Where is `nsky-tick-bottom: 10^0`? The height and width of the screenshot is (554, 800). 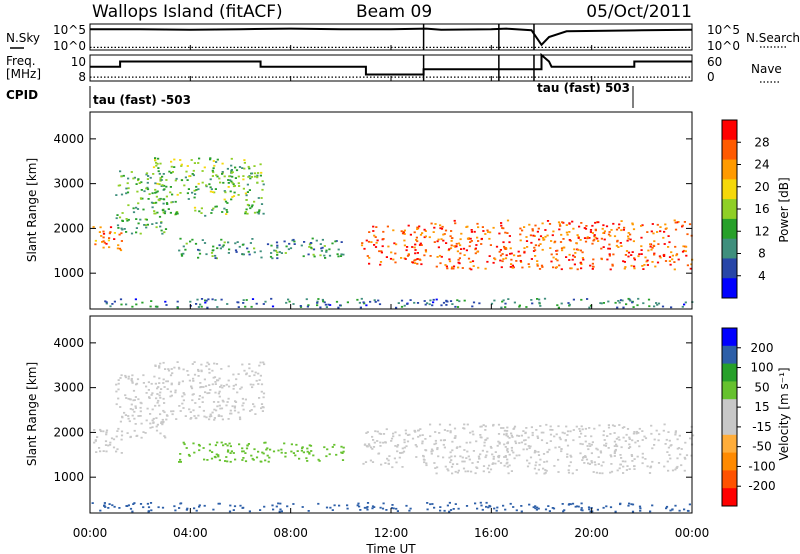
nsky-tick-bottom: 10^0 is located at coordinates (69, 46).